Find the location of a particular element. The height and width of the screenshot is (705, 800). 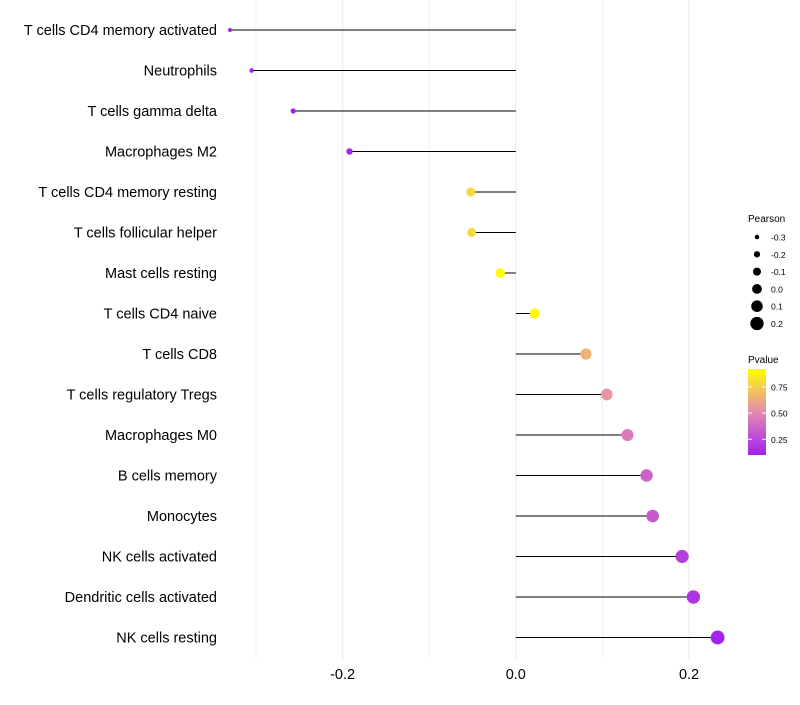

y-tick-label: T cells CD4 memory resting is located at coordinates (127, 193).